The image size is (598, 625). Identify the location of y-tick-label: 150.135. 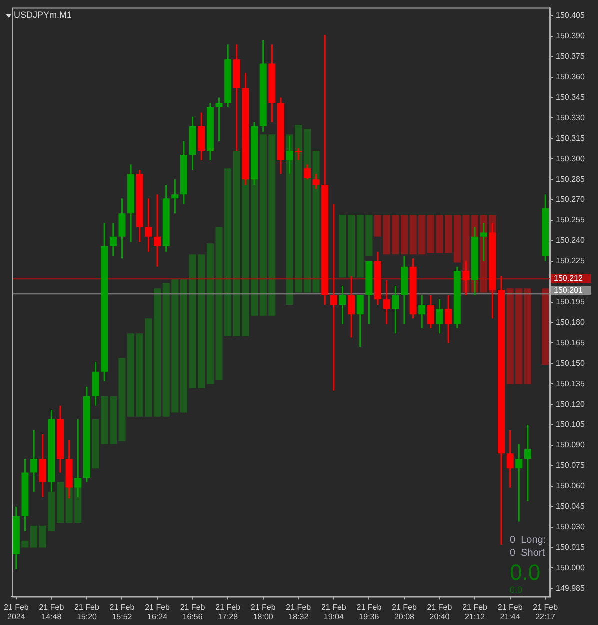
(571, 383).